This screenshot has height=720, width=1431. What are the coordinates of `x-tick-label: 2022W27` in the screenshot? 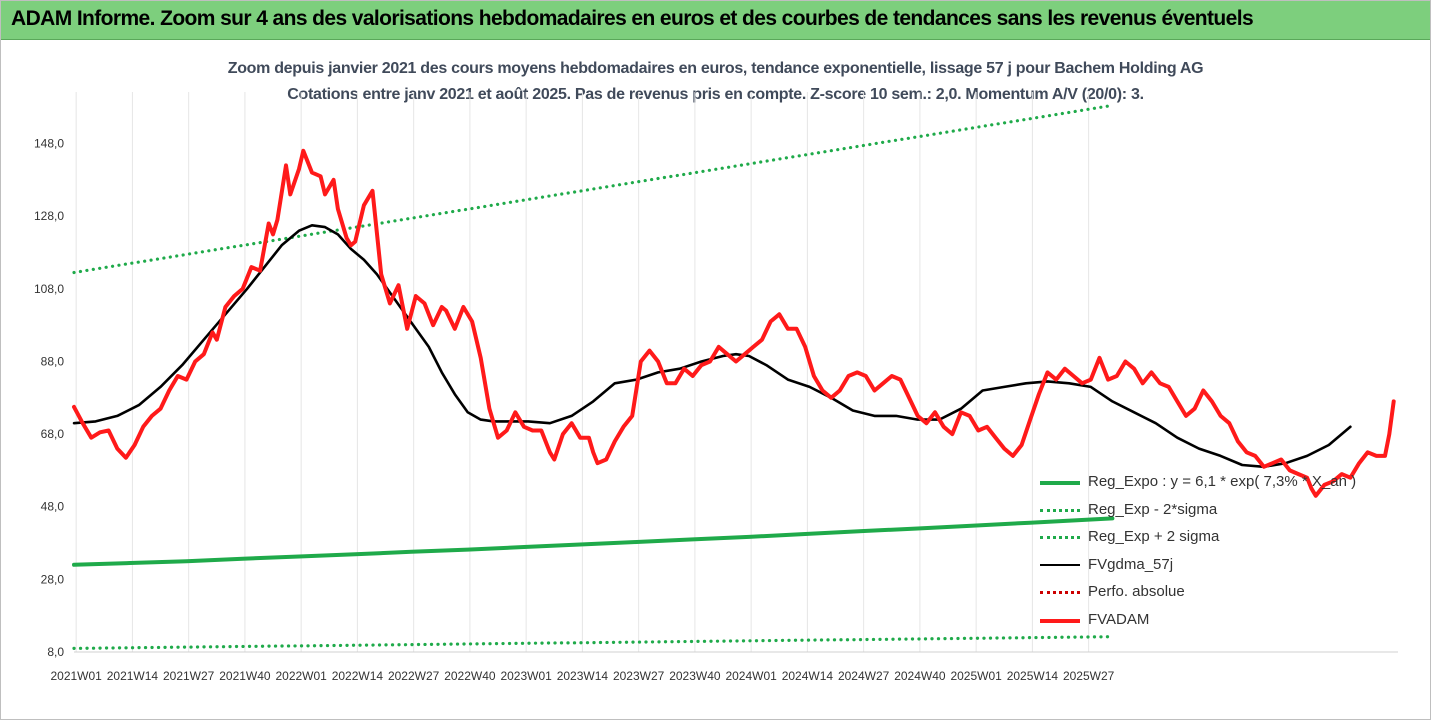 It's located at (414, 676).